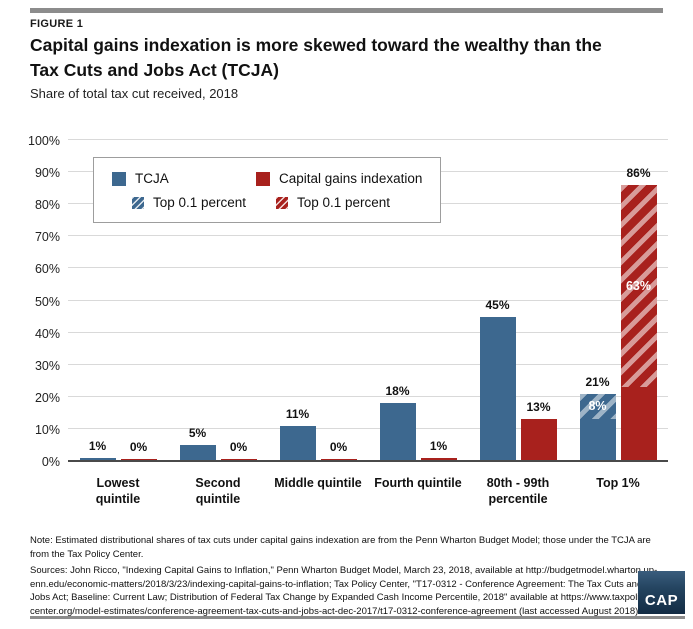 The height and width of the screenshot is (629, 693). I want to click on legend-item-cgi: Capital gains indexation, so click(339, 178).